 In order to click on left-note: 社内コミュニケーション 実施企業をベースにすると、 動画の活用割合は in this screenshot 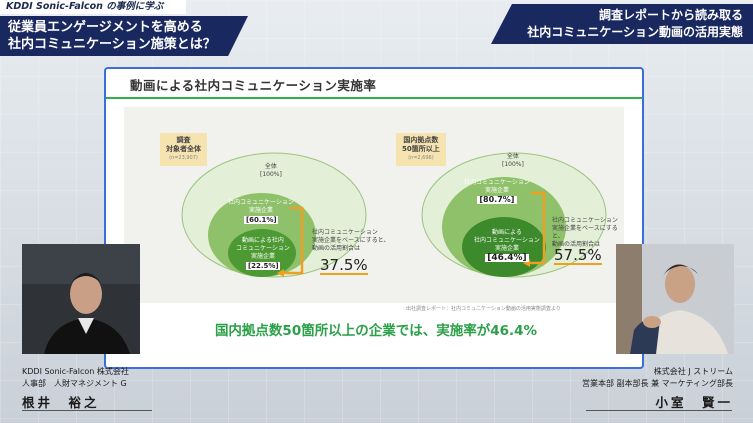, I will do `click(351, 240)`.